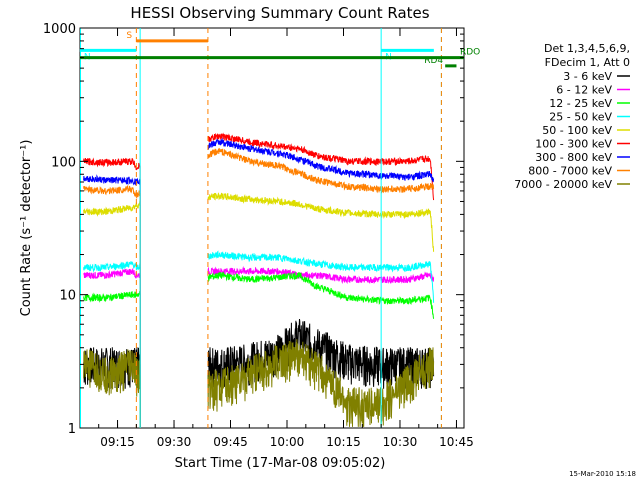 The width and height of the screenshot is (640, 480). I want to click on legend-entry-label: 12 - 25 keV, so click(580, 103).